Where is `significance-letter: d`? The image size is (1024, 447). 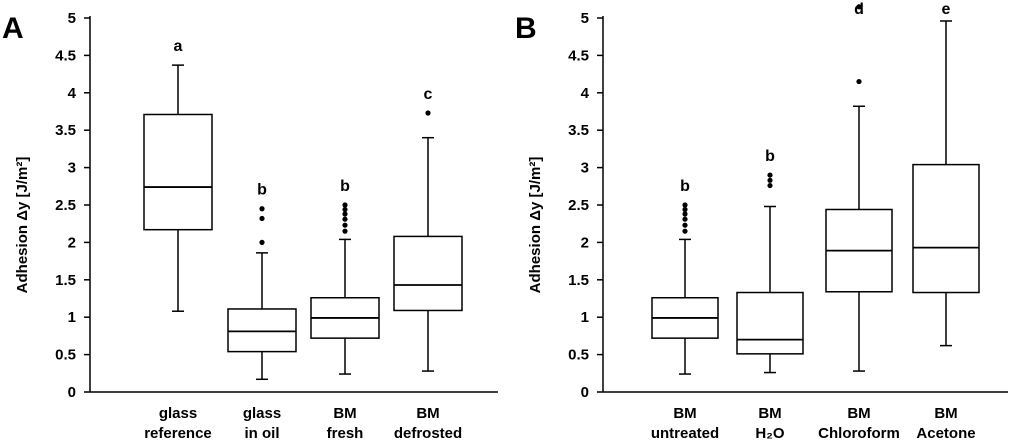
significance-letter: d is located at coordinates (859, 9).